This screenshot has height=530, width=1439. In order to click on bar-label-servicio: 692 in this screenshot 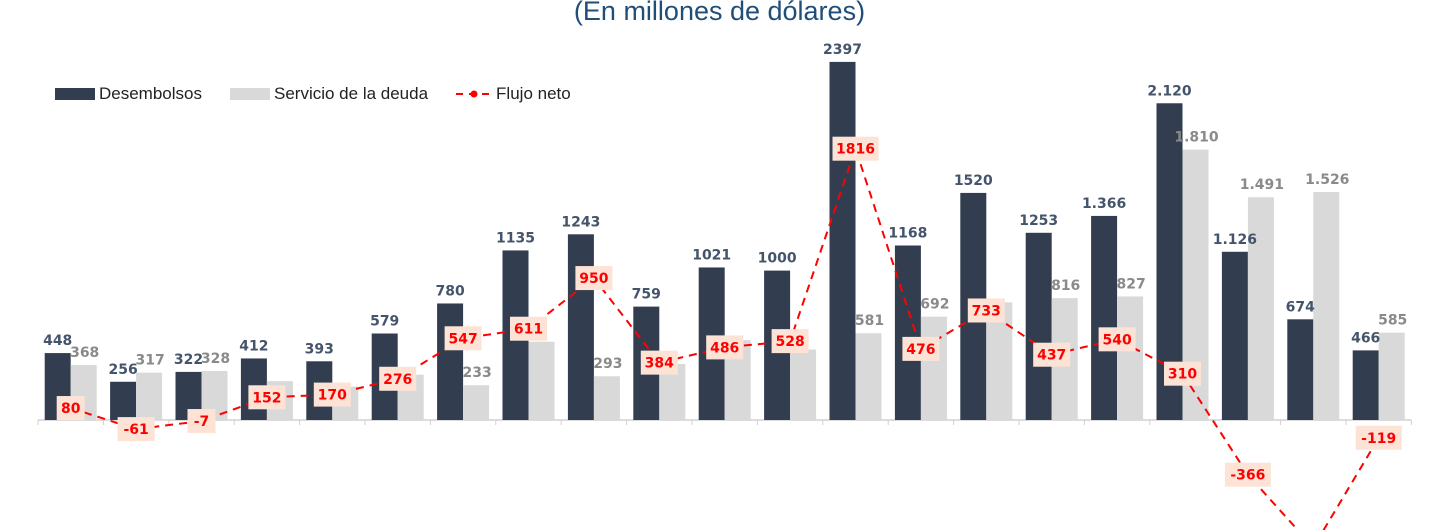, I will do `click(934, 305)`.